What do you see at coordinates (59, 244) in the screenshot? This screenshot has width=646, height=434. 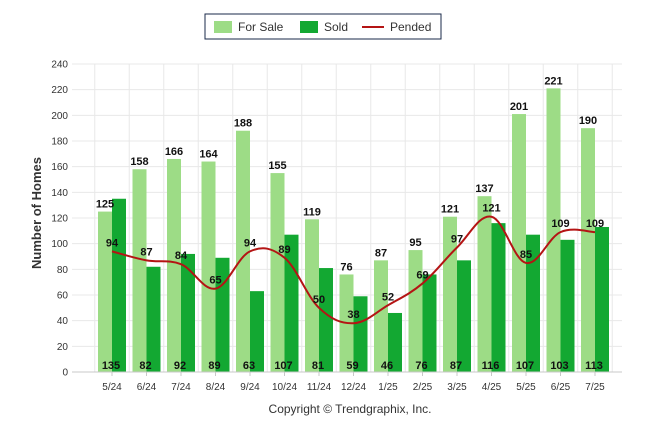 I see `y-tick-label: 100` at bounding box center [59, 244].